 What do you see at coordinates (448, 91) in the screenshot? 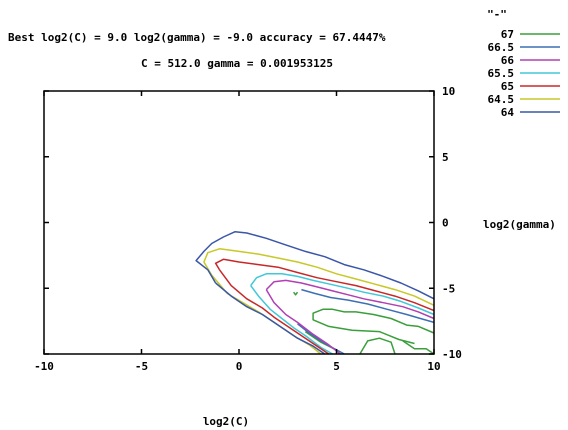
I see `y-tick-label: 10` at bounding box center [448, 91].